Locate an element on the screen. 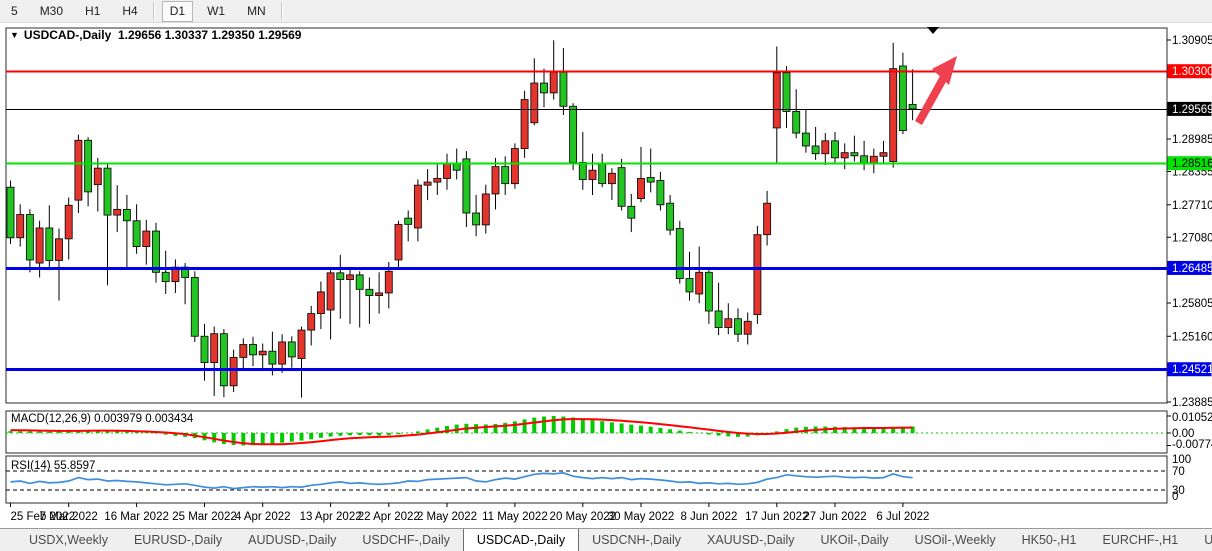 The width and height of the screenshot is (1212, 551). svg-text: 1.23885 is located at coordinates (1192, 403).